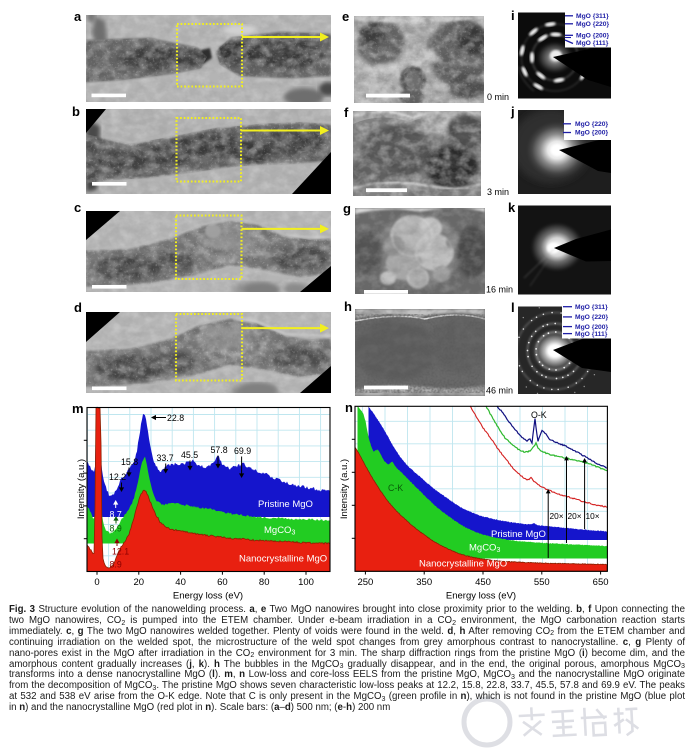  What do you see at coordinates (365, 582) in the screenshot?
I see `svg-text: 250` at bounding box center [365, 582].